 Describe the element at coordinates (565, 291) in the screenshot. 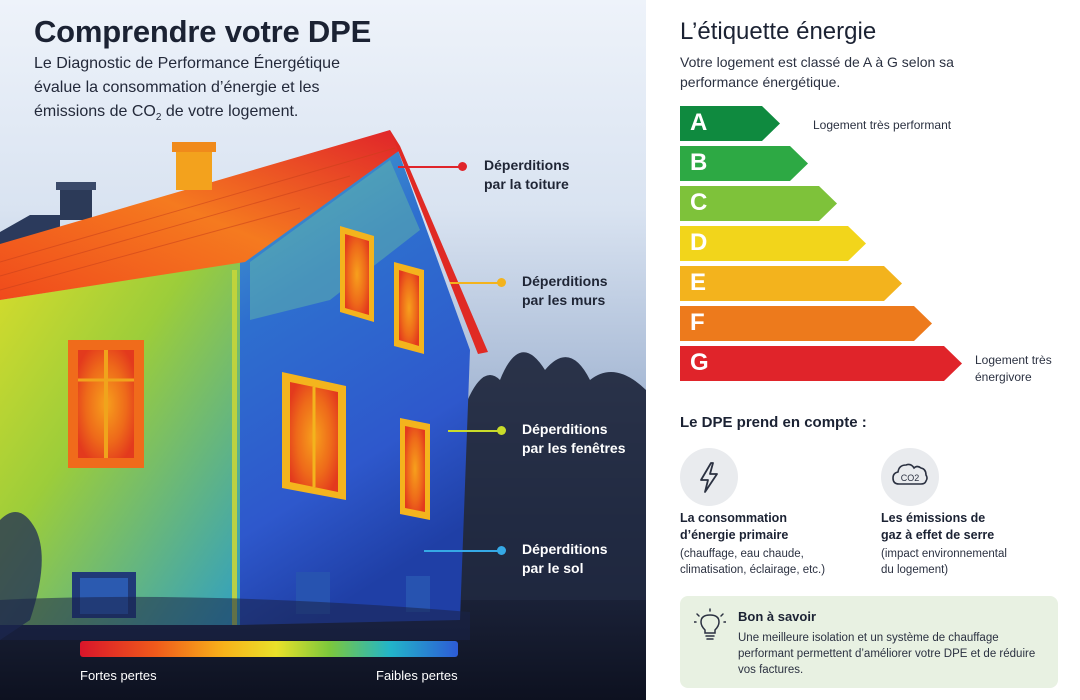

I see `walls-callout: Déperditions par les murs` at that location.